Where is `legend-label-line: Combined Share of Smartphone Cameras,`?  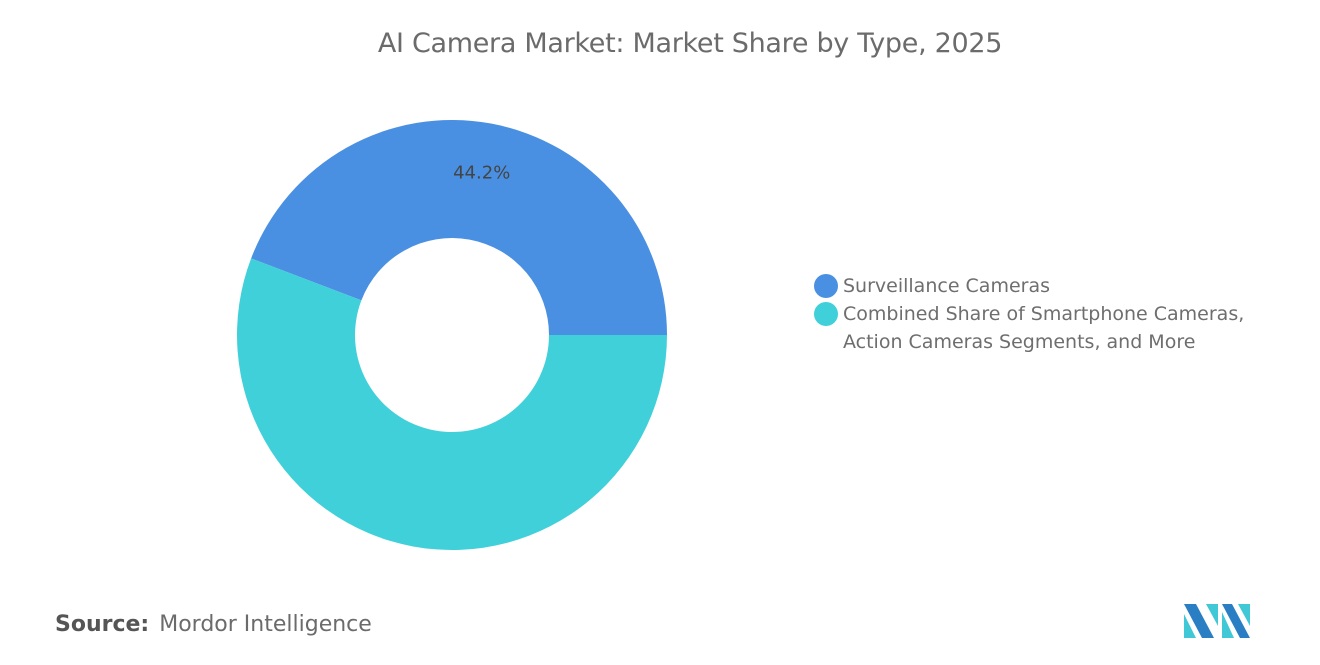 legend-label-line: Combined Share of Smartphone Cameras, is located at coordinates (1044, 314).